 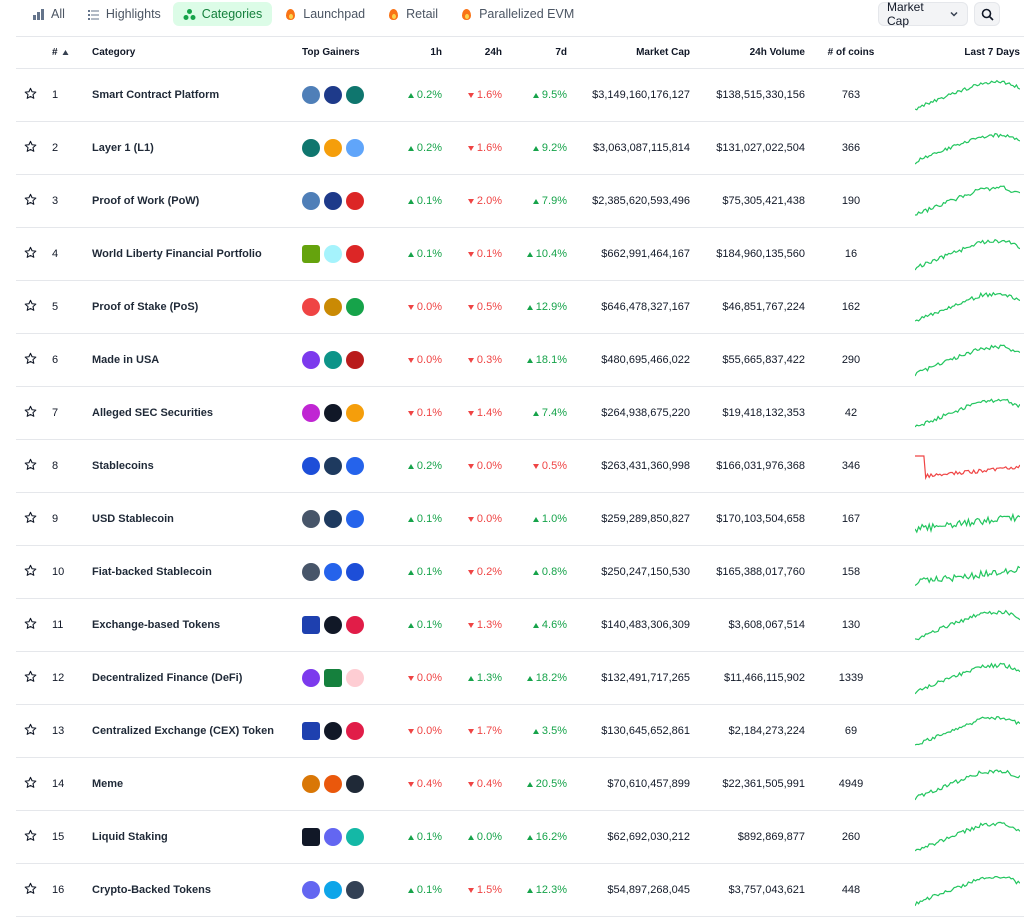 What do you see at coordinates (153, 412) in the screenshot?
I see `category-link: Alleged SEC Securities` at bounding box center [153, 412].